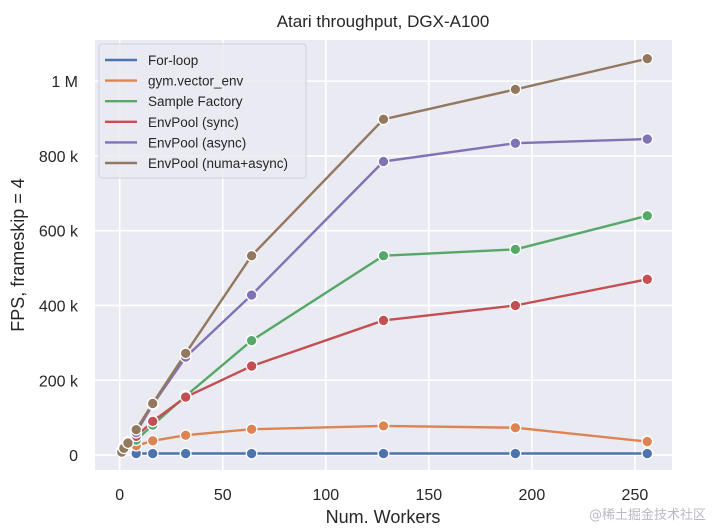  What do you see at coordinates (197, 142) in the screenshot?
I see `legend-label-envpool-async: EnvPool (async)` at bounding box center [197, 142].